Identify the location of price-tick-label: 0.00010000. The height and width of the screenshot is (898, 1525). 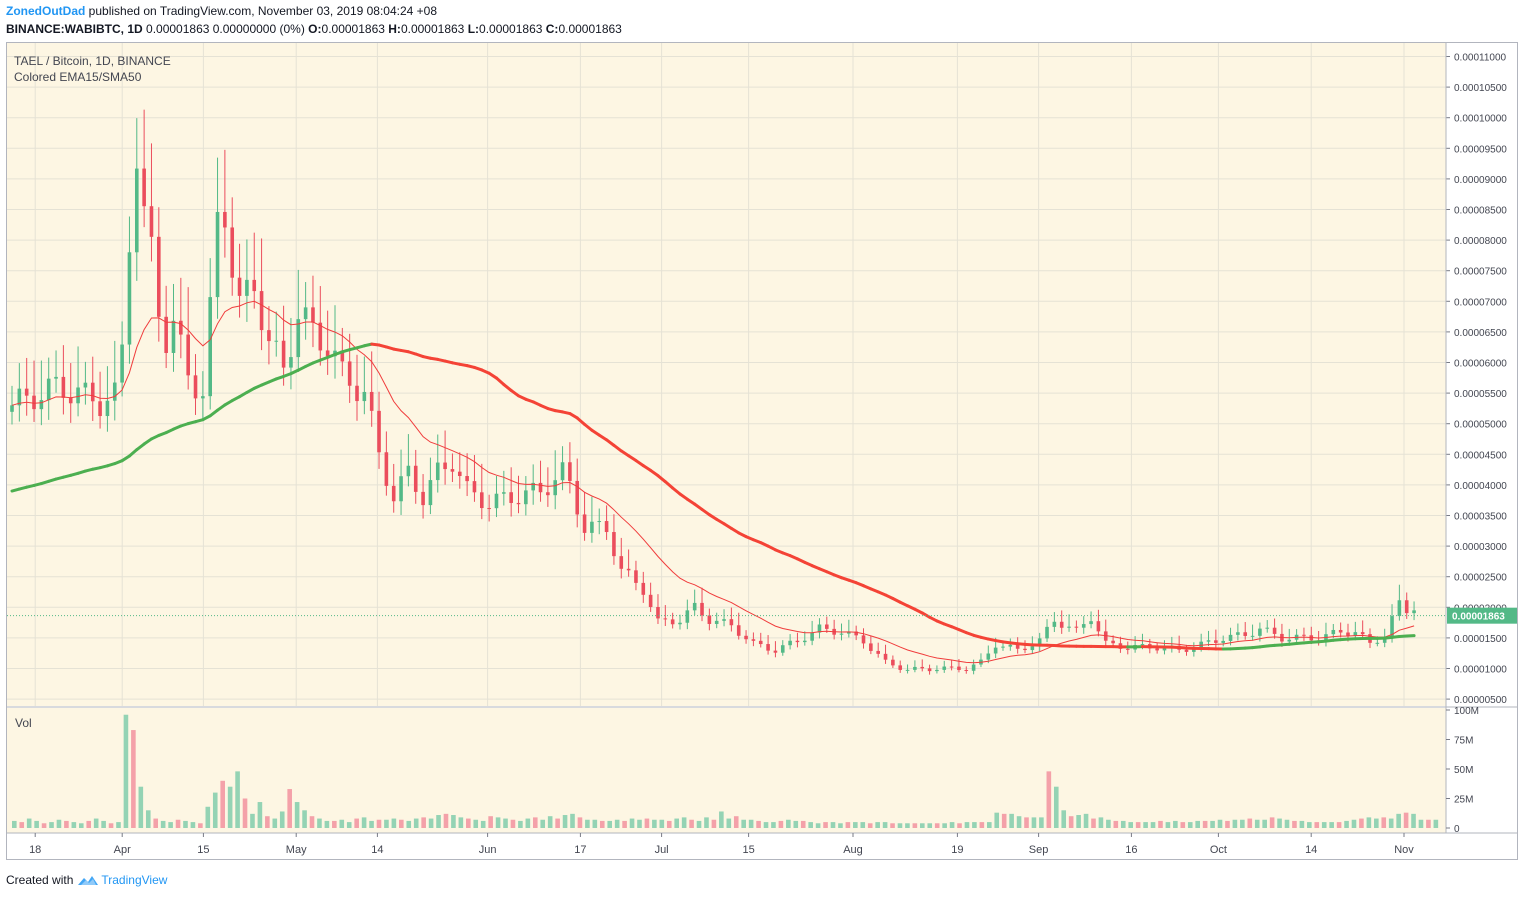
(1480, 119).